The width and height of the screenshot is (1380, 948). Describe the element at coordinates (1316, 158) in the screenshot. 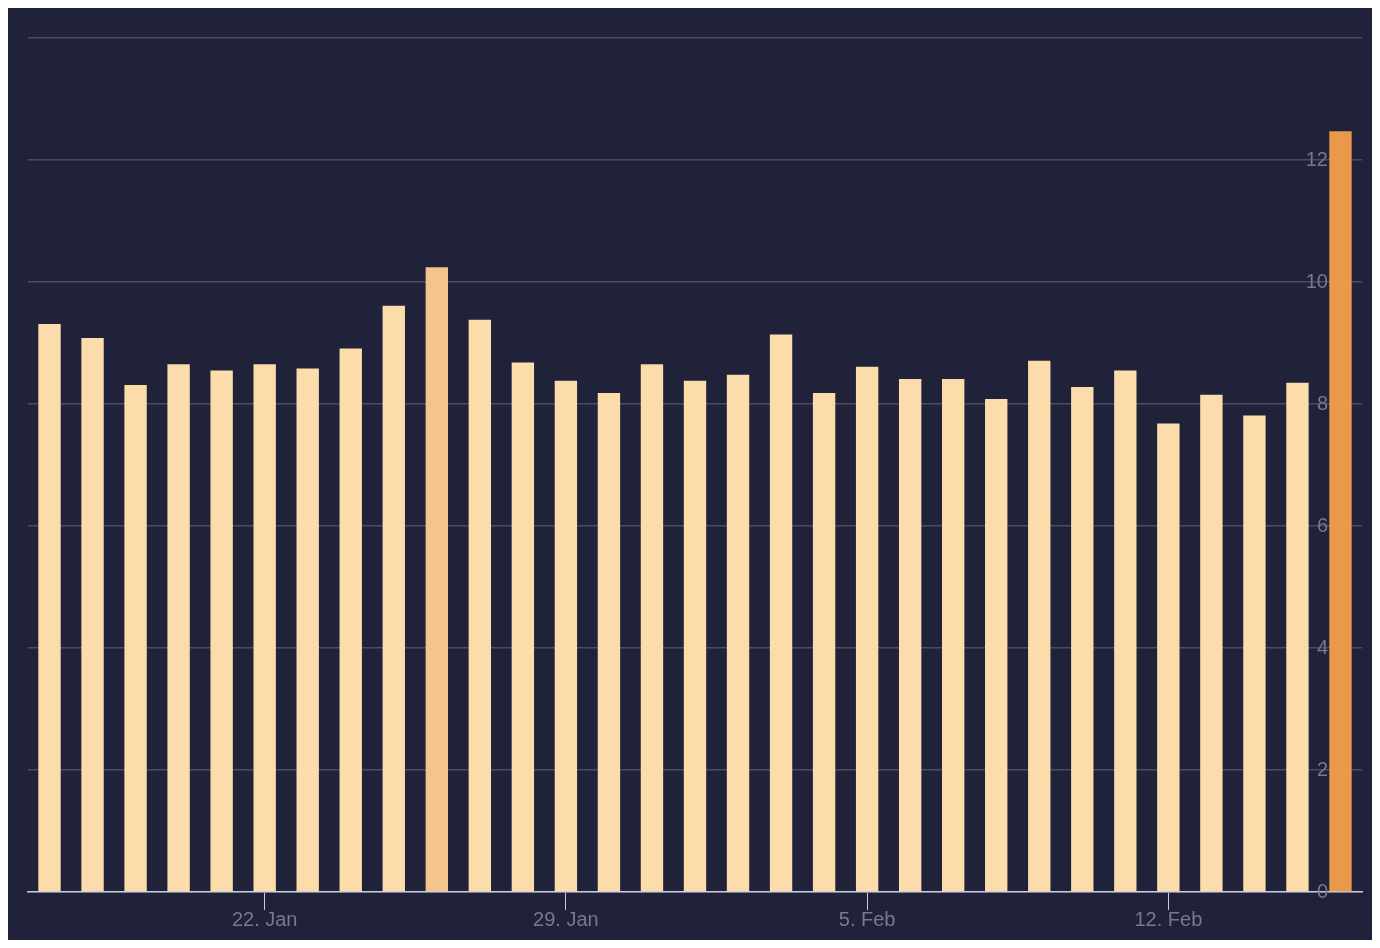

I see `y-tick-label: 12` at that location.